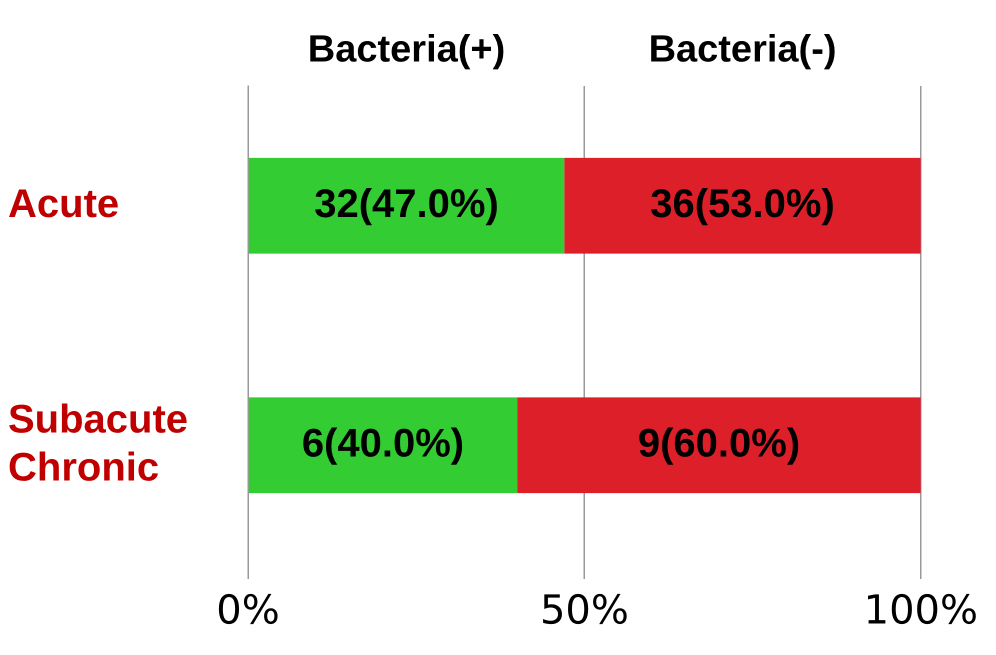 Image resolution: width=996 pixels, height=655 pixels. What do you see at coordinates (406, 204) in the screenshot?
I see `data-label: 32(47.0%)` at bounding box center [406, 204].